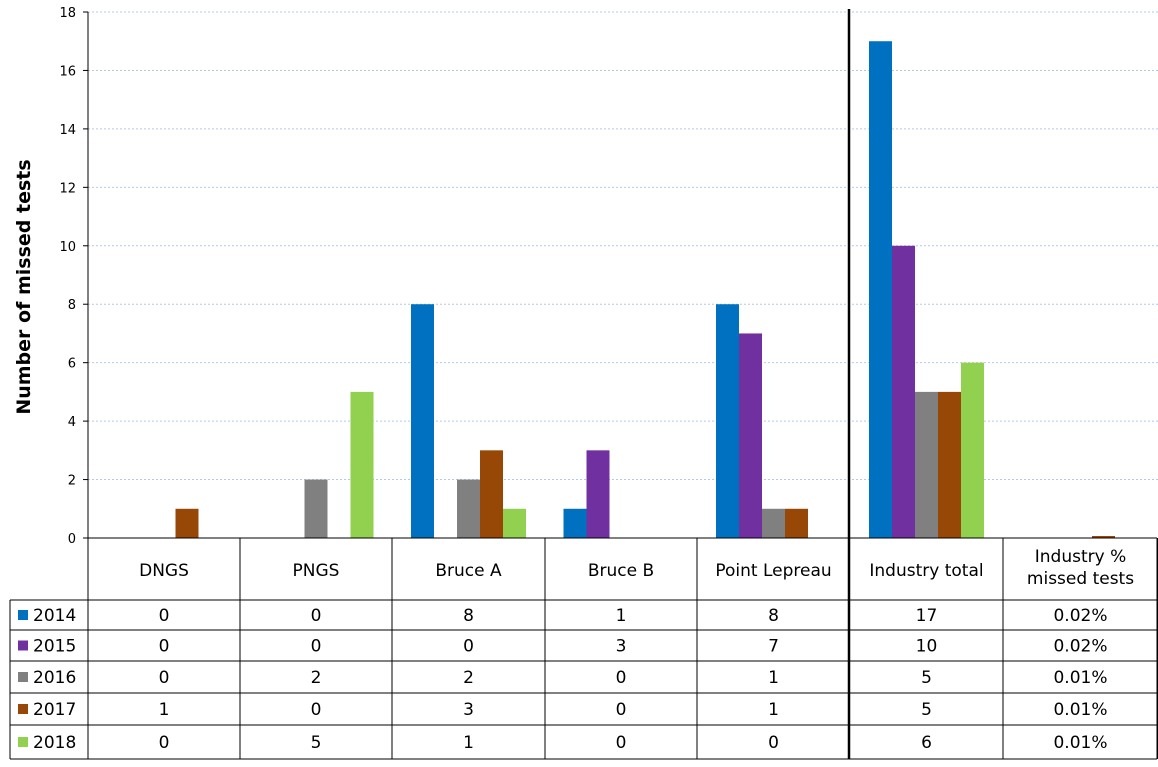  What do you see at coordinates (164, 647) in the screenshot?
I see `data-label-2015-dngs: 0` at bounding box center [164, 647].